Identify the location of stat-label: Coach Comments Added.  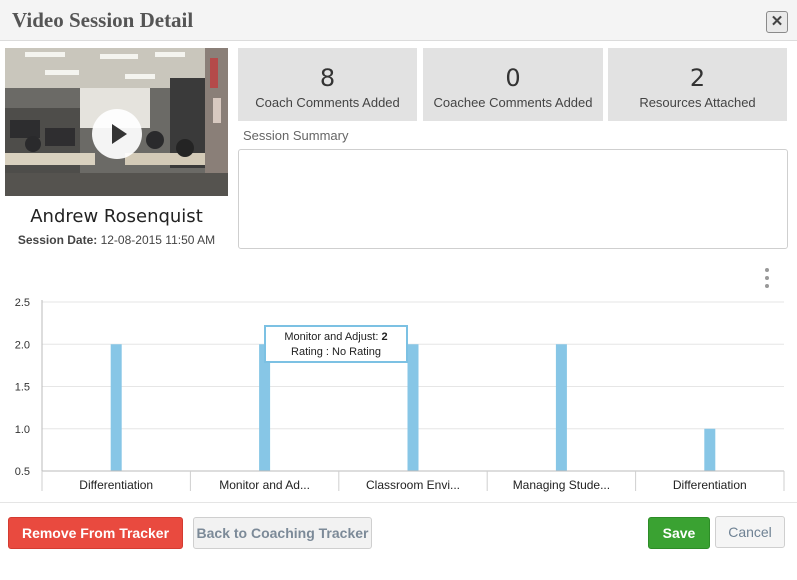
(327, 102).